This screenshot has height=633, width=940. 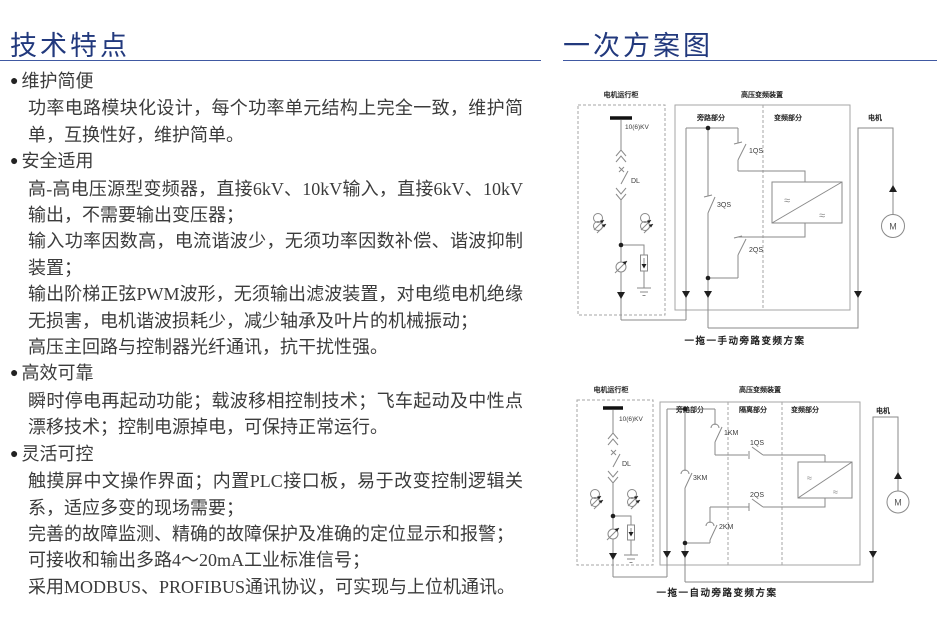 What do you see at coordinates (756, 250) in the screenshot?
I see `switch-label: 2QS` at bounding box center [756, 250].